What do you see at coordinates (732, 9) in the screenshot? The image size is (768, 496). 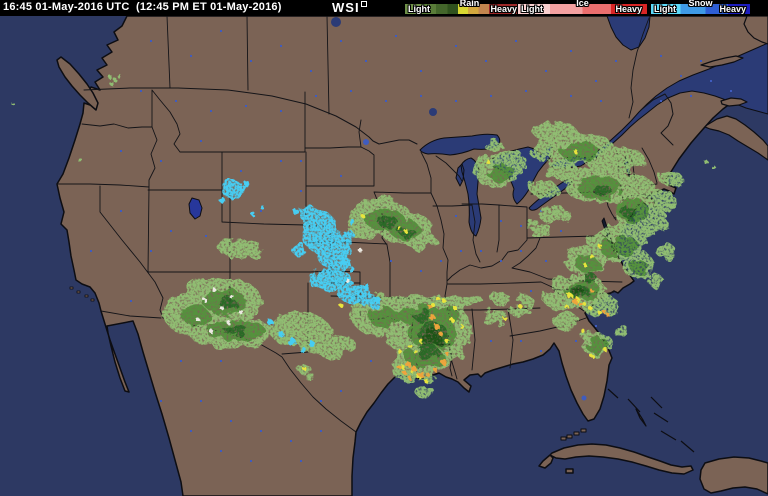 I see `legend-snow-heavy-label: Heavy` at bounding box center [732, 9].